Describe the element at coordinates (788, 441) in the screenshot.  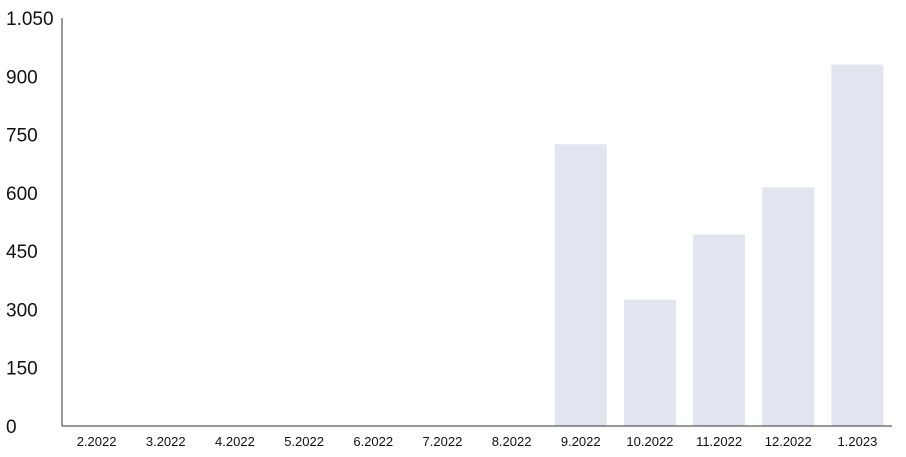
I see `x-tick-label: 12.2022` at that location.